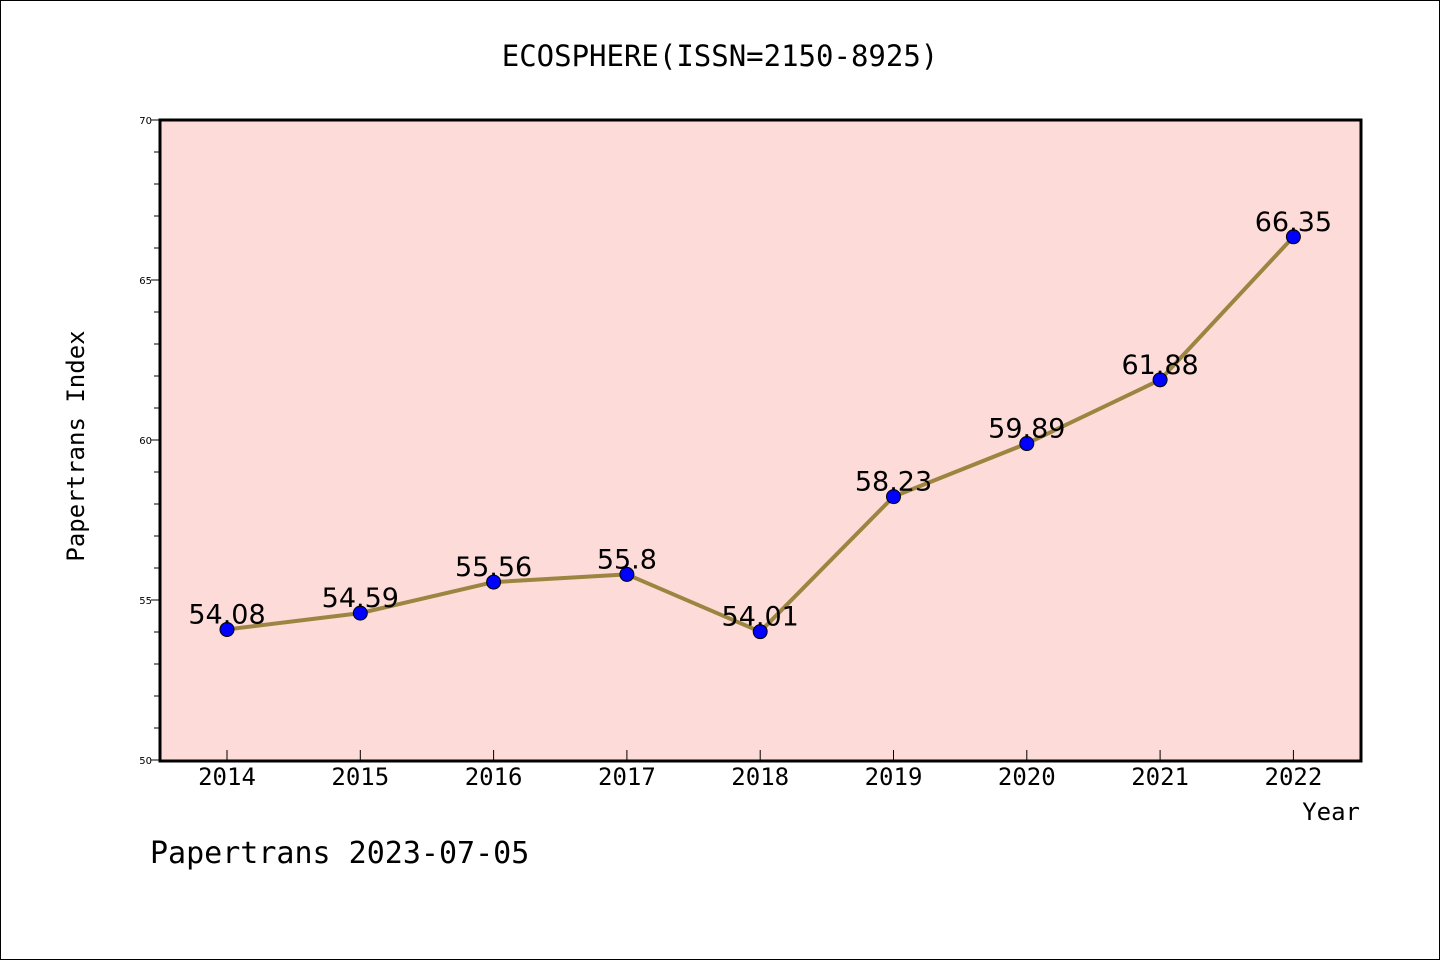 Image resolution: width=1440 pixels, height=960 pixels. I want to click on x-tick-label: 2018, so click(760, 777).